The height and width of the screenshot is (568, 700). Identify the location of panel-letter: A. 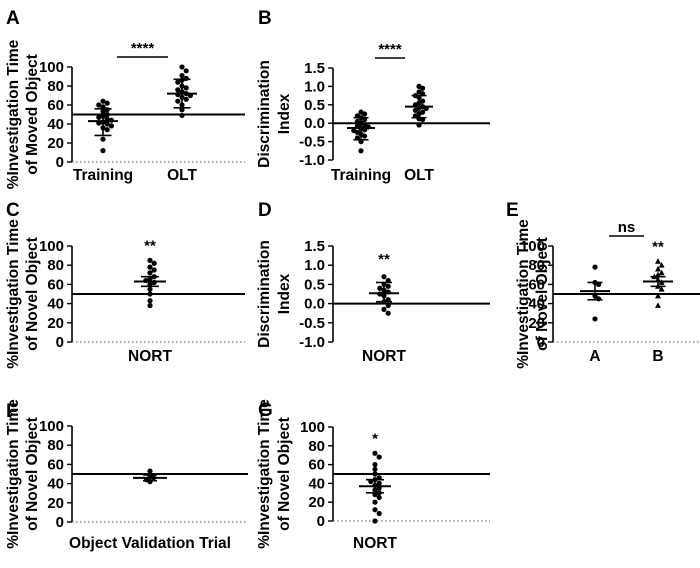
(13, 18).